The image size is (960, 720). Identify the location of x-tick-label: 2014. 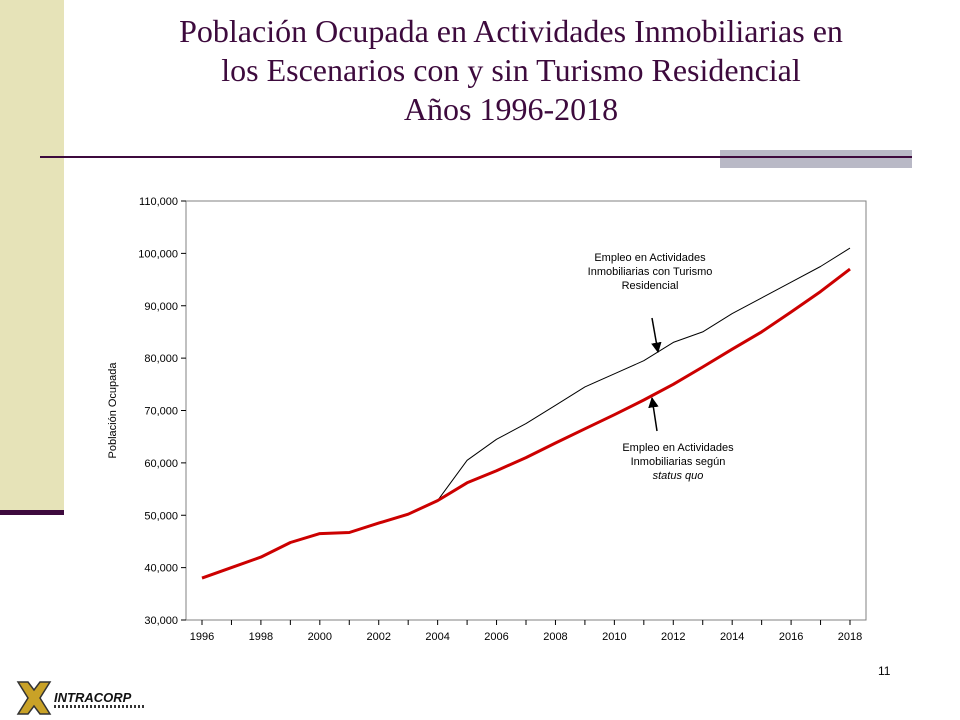
(732, 637).